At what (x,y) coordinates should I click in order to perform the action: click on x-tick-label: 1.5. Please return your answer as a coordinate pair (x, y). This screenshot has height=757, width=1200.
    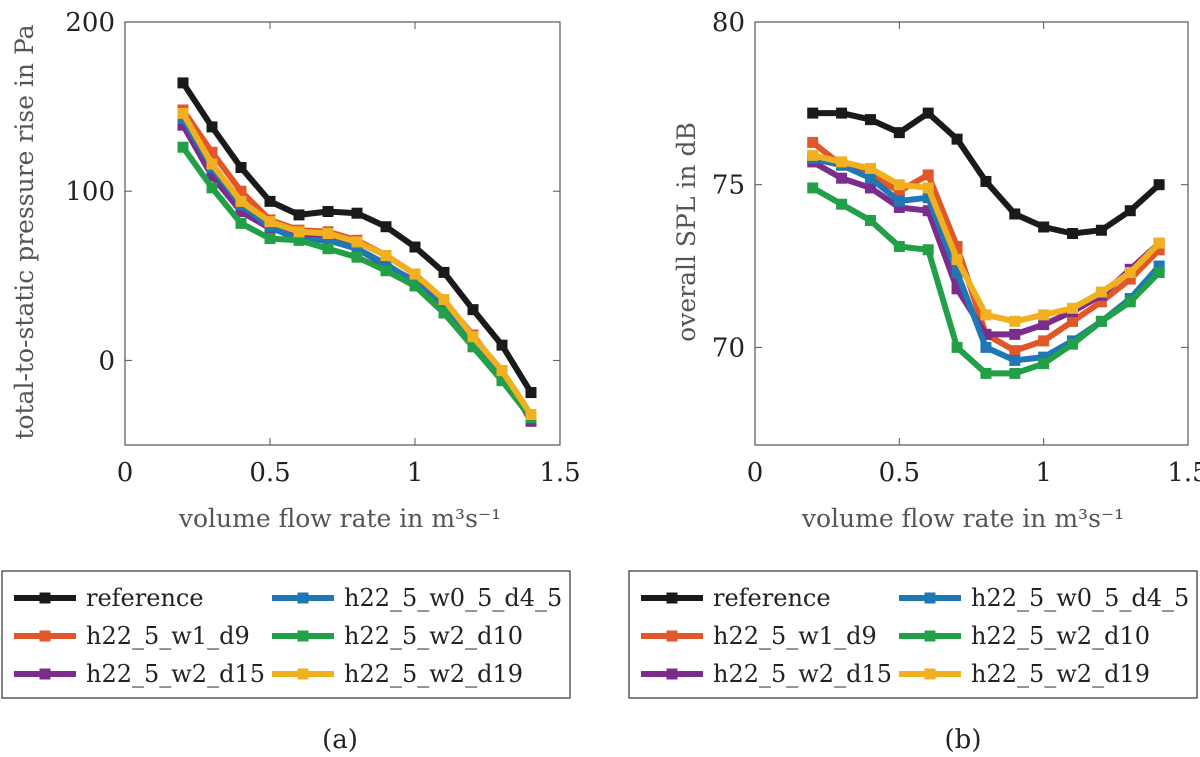
    Looking at the image, I should click on (559, 473).